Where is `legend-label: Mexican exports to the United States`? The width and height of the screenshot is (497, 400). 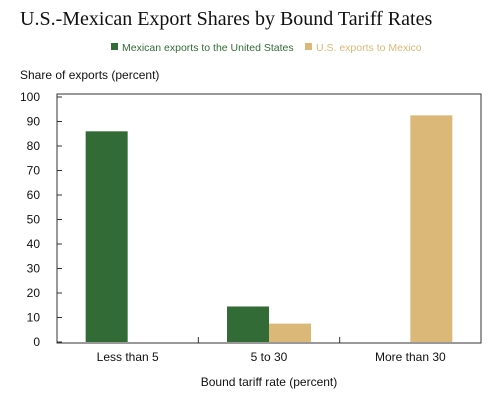
legend-label: Mexican exports to the United States is located at coordinates (208, 48).